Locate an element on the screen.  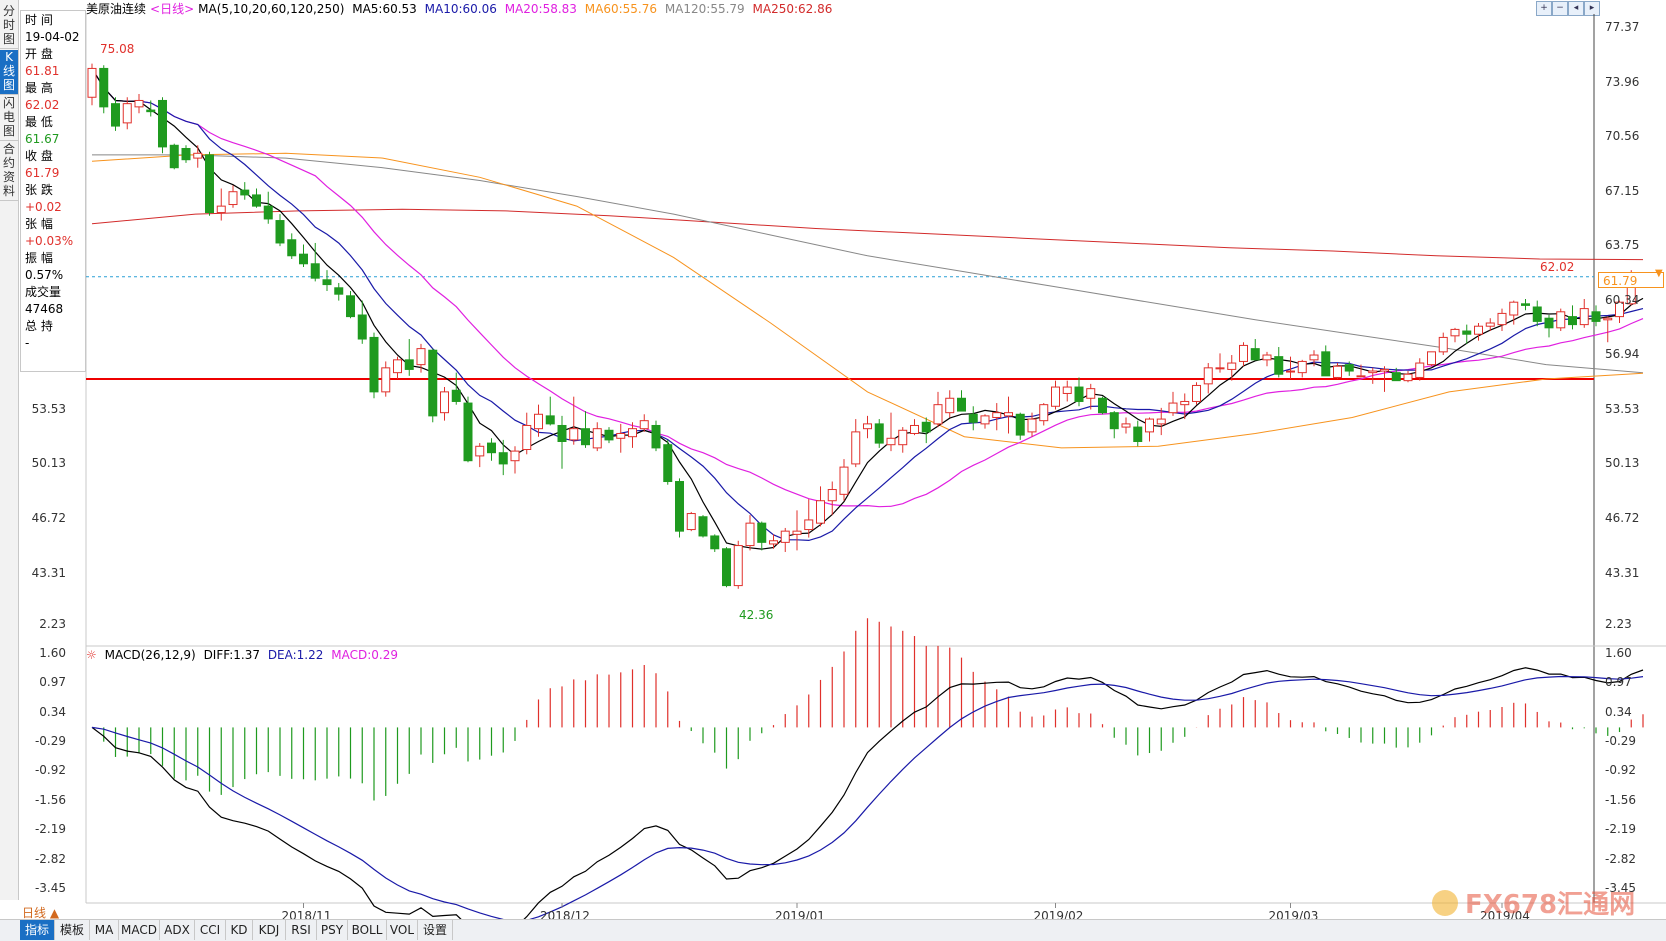
zoom-in-icon: + is located at coordinates (1544, 8).